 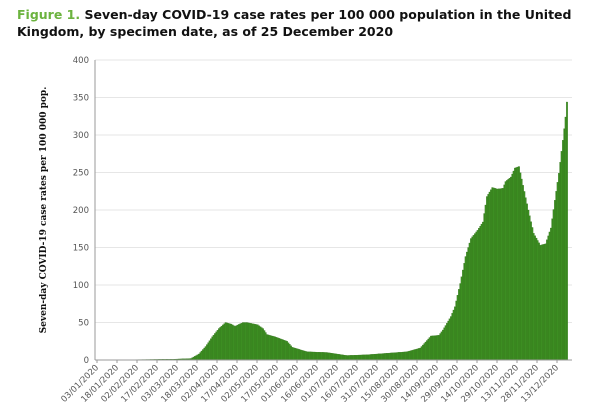 I want to click on y-tick-label: 200, so click(x=81, y=211).